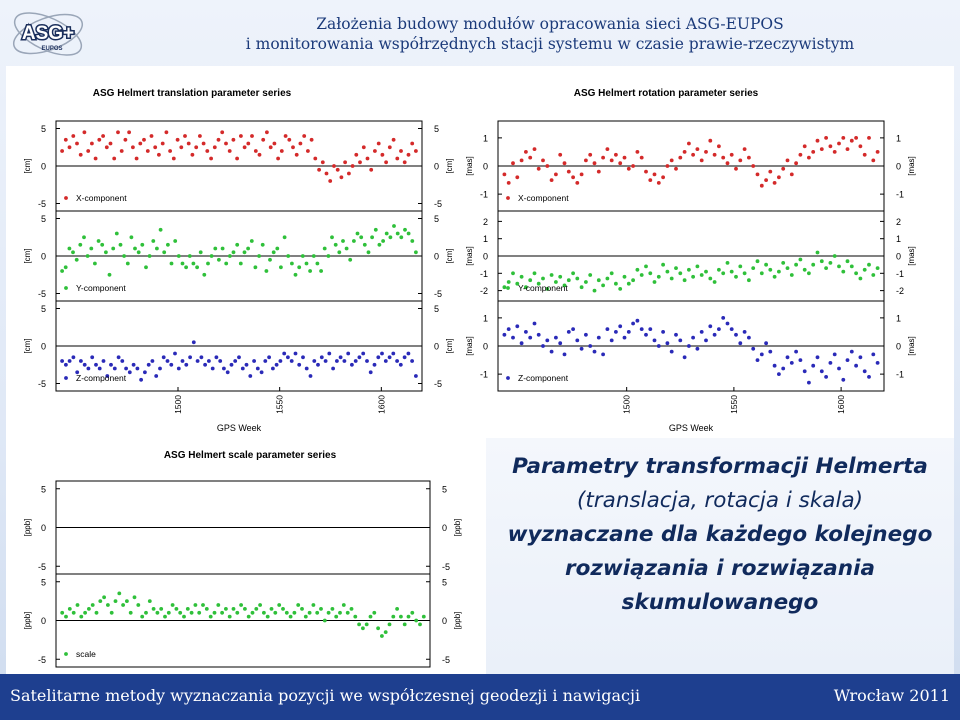 Image resolution: width=960 pixels, height=720 pixels. Describe the element at coordinates (101, 198) in the screenshot. I see `legend-label: X-component` at that location.